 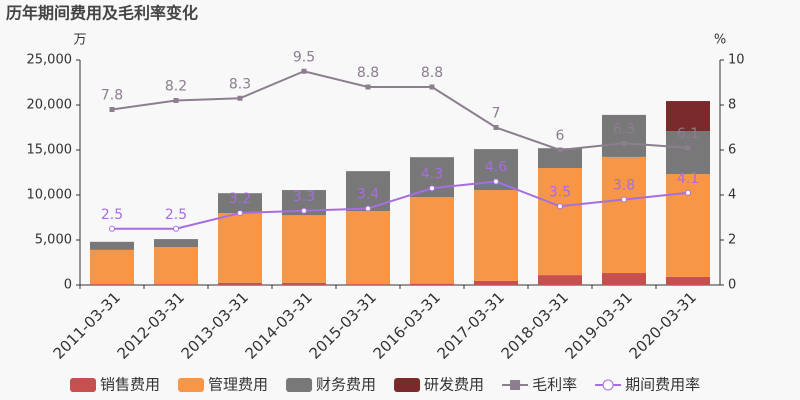 What do you see at coordinates (87, 325) in the screenshot?
I see `x-tick-label: 2011-03-31` at bounding box center [87, 325].